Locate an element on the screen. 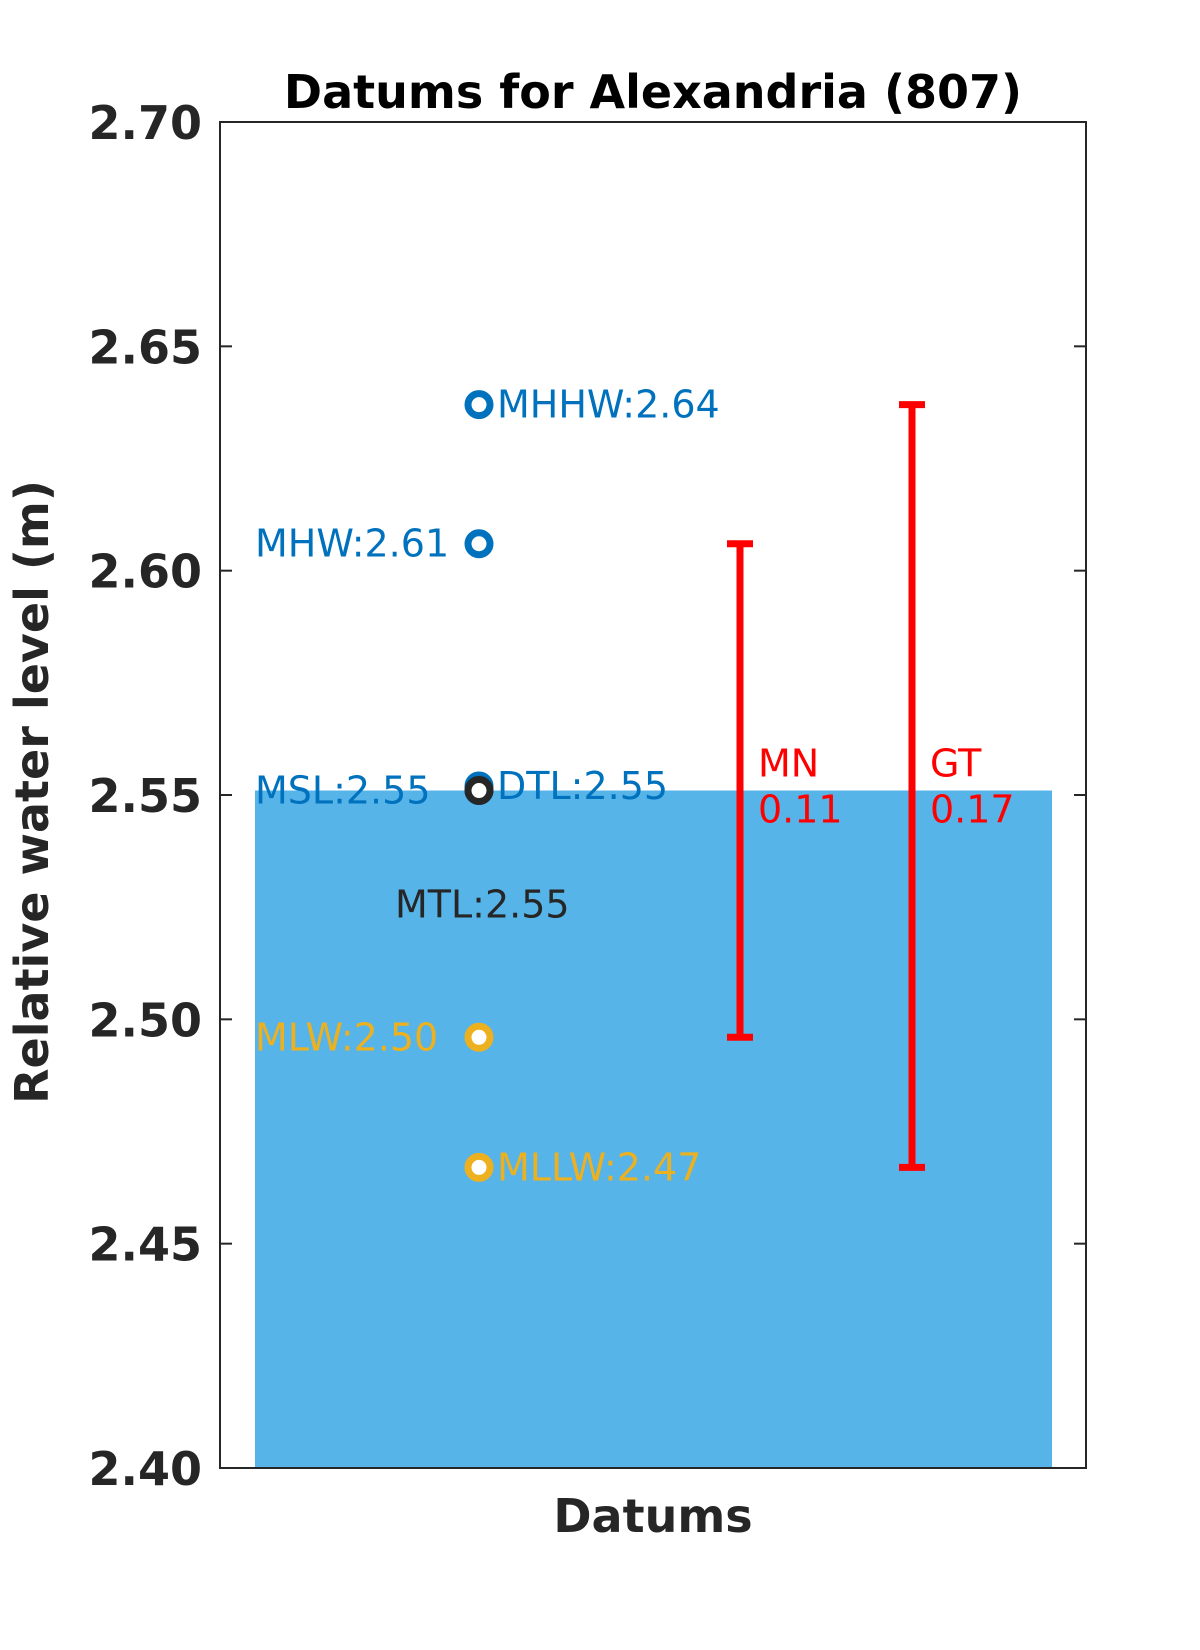 This screenshot has width=1200, height=1650. mhhw-label: MHHW:2.64 is located at coordinates (608, 405).